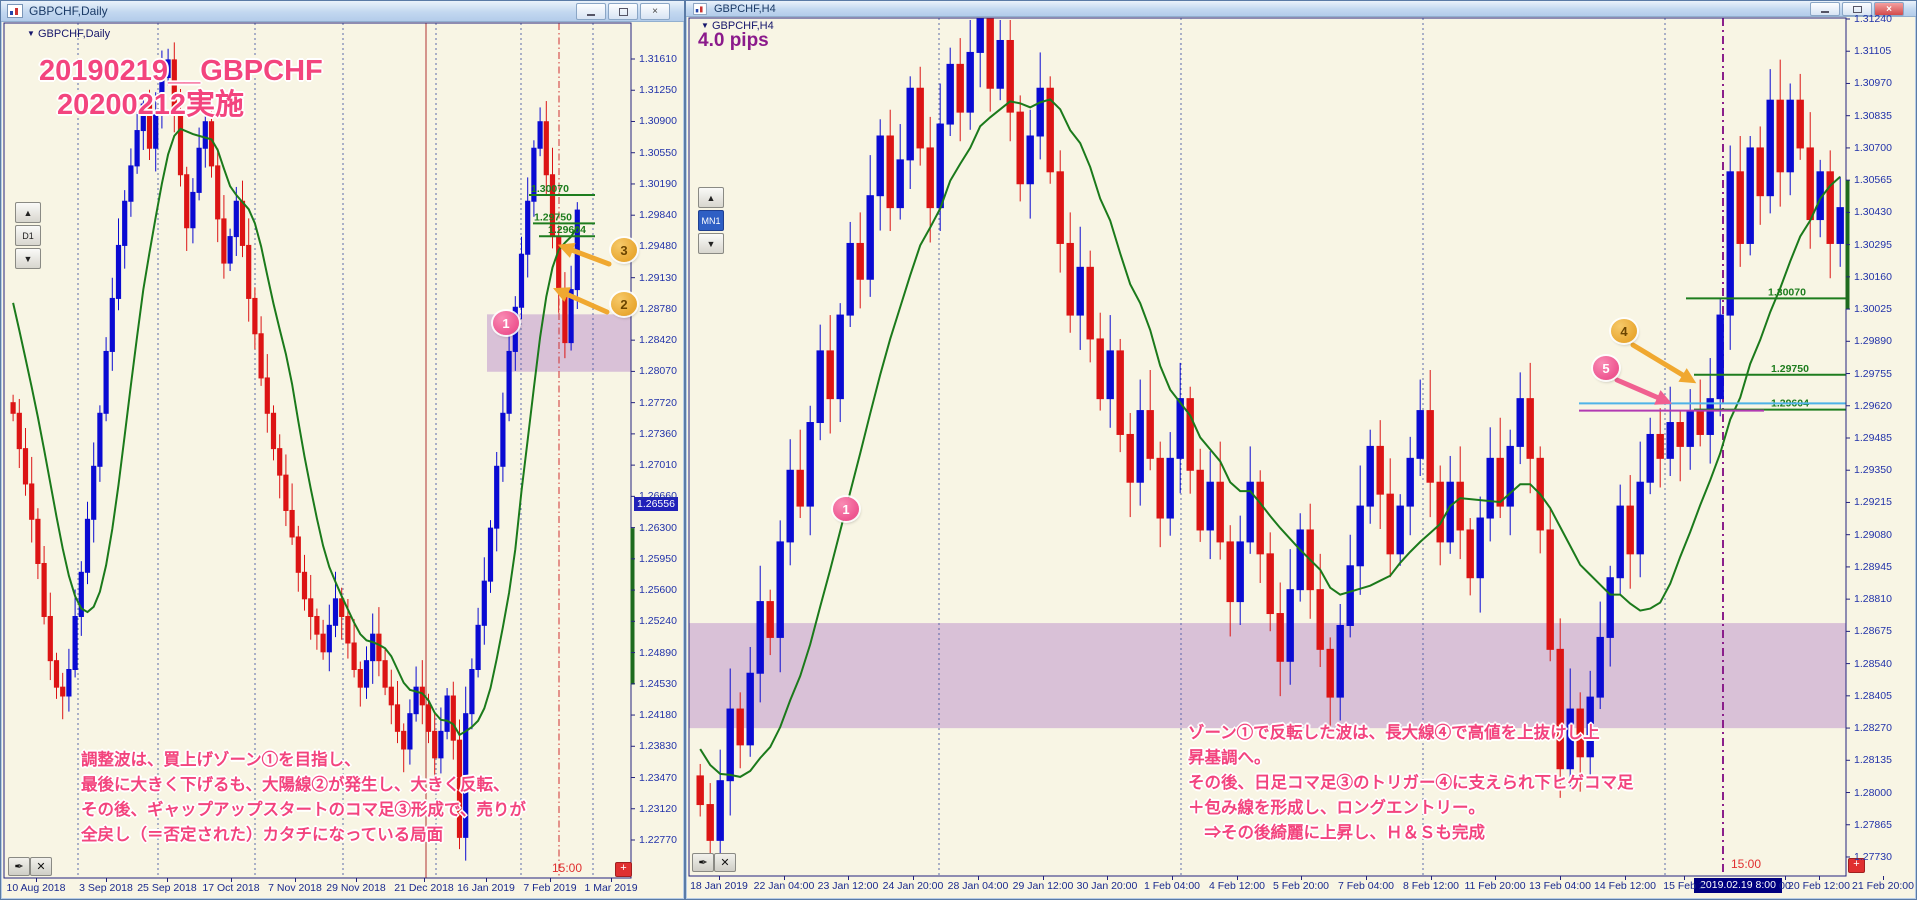  Describe the element at coordinates (658, 652) in the screenshot. I see `price-tick: 1.24890` at that location.